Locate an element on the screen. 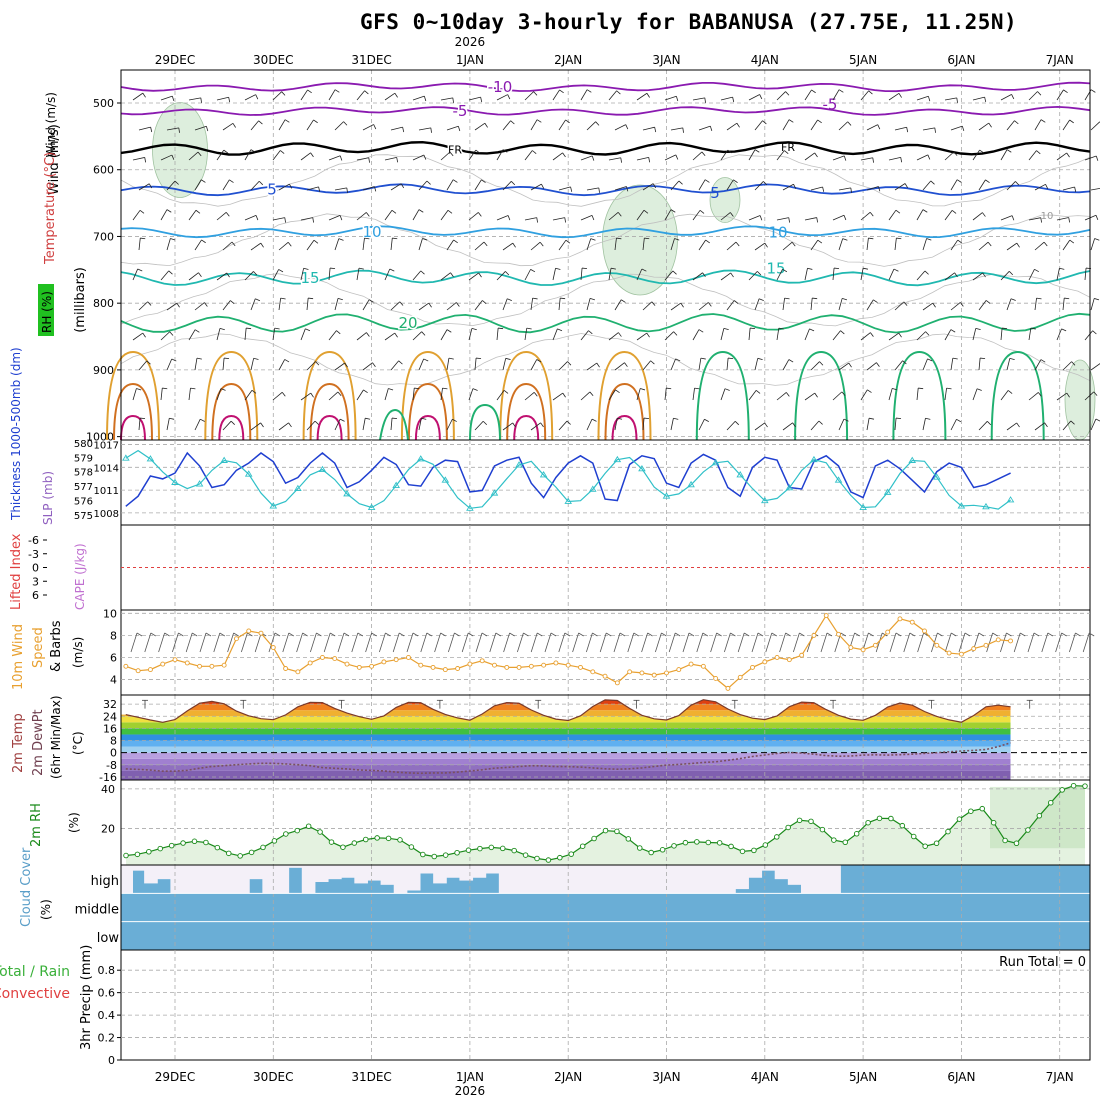  slp-marker is located at coordinates (765, 500).